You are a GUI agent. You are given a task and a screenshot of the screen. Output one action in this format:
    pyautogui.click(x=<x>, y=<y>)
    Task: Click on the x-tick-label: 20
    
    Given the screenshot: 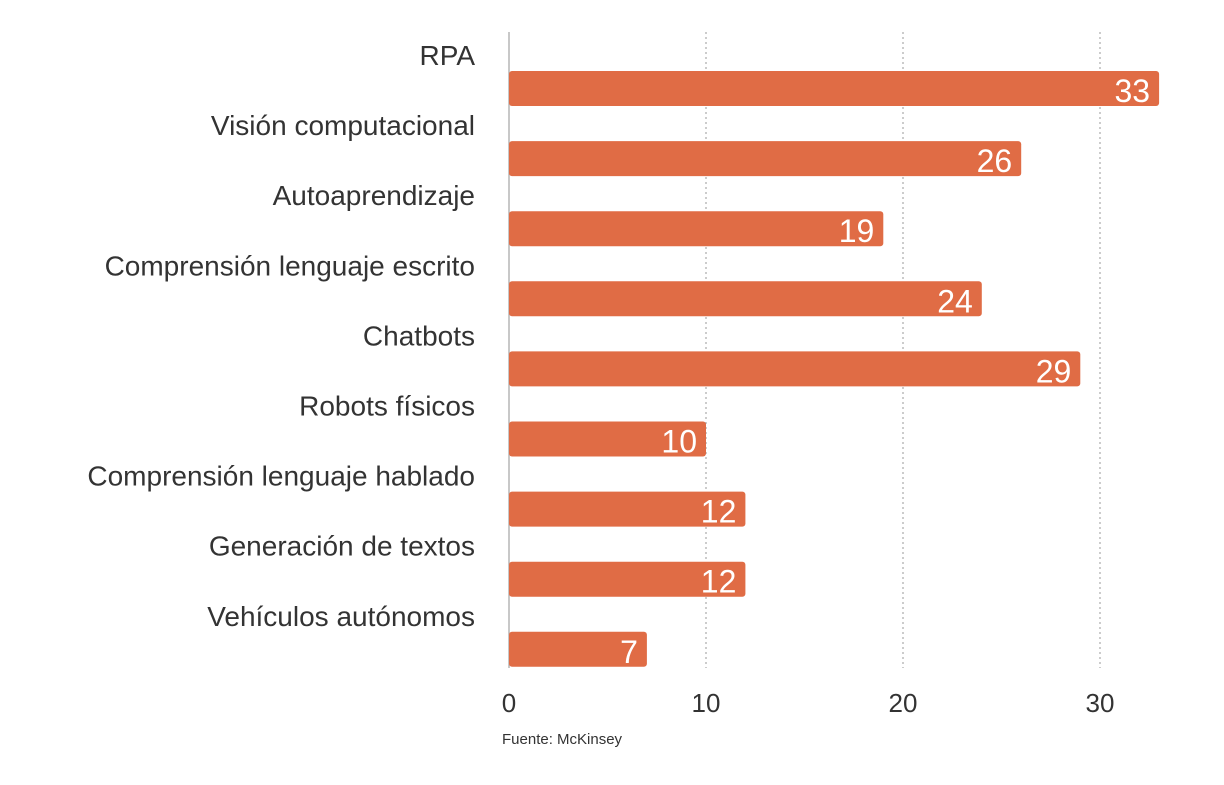 What is the action you would take?
    pyautogui.click(x=903, y=703)
    